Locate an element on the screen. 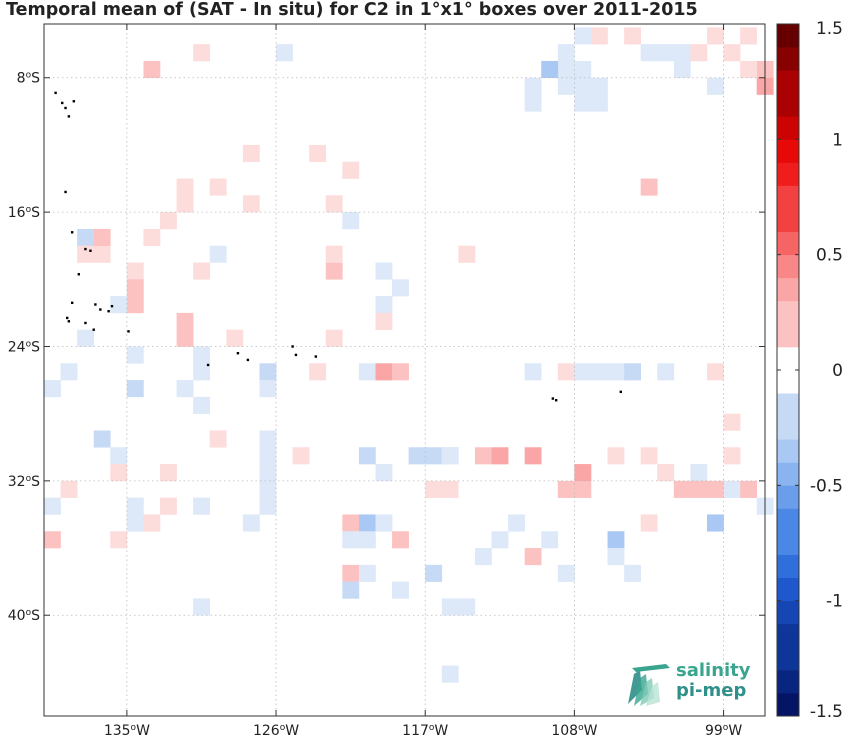 The width and height of the screenshot is (847, 740). y-tick-label: 8oS is located at coordinates (28, 79).